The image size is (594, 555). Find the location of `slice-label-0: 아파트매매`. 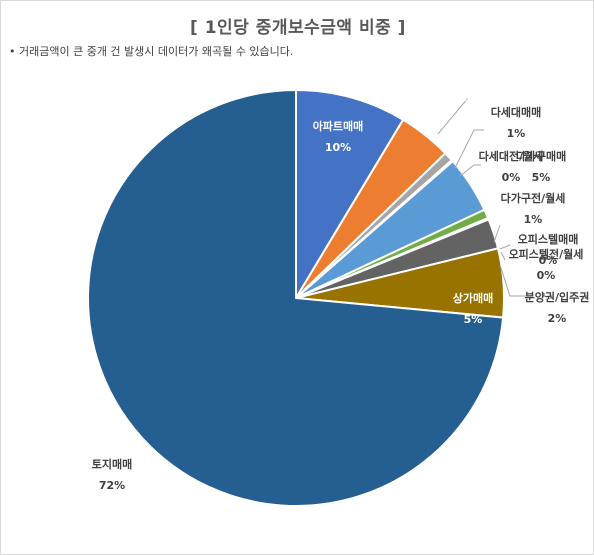

slice-label-0: 아파트매매 is located at coordinates (338, 126).